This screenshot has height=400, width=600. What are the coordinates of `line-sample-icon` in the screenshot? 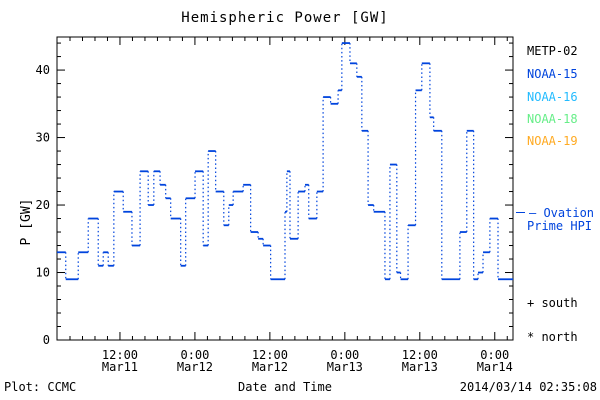 It's located at (520, 212).